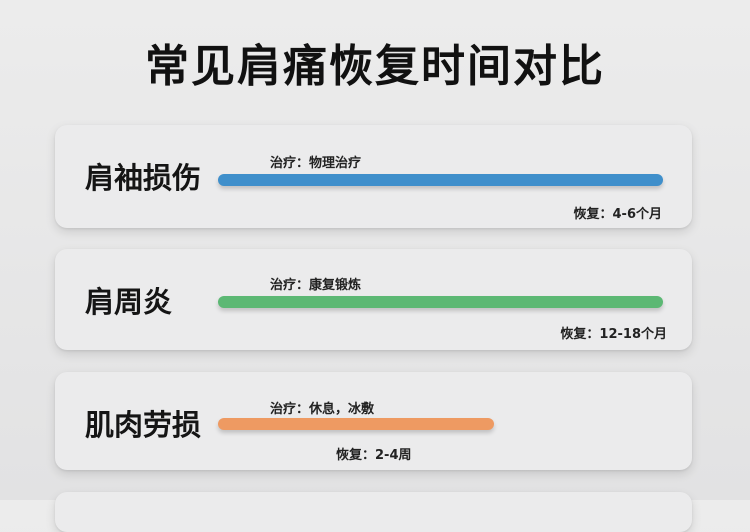  What do you see at coordinates (143, 178) in the screenshot?
I see `condition-name: 肩袖损伤` at bounding box center [143, 178].